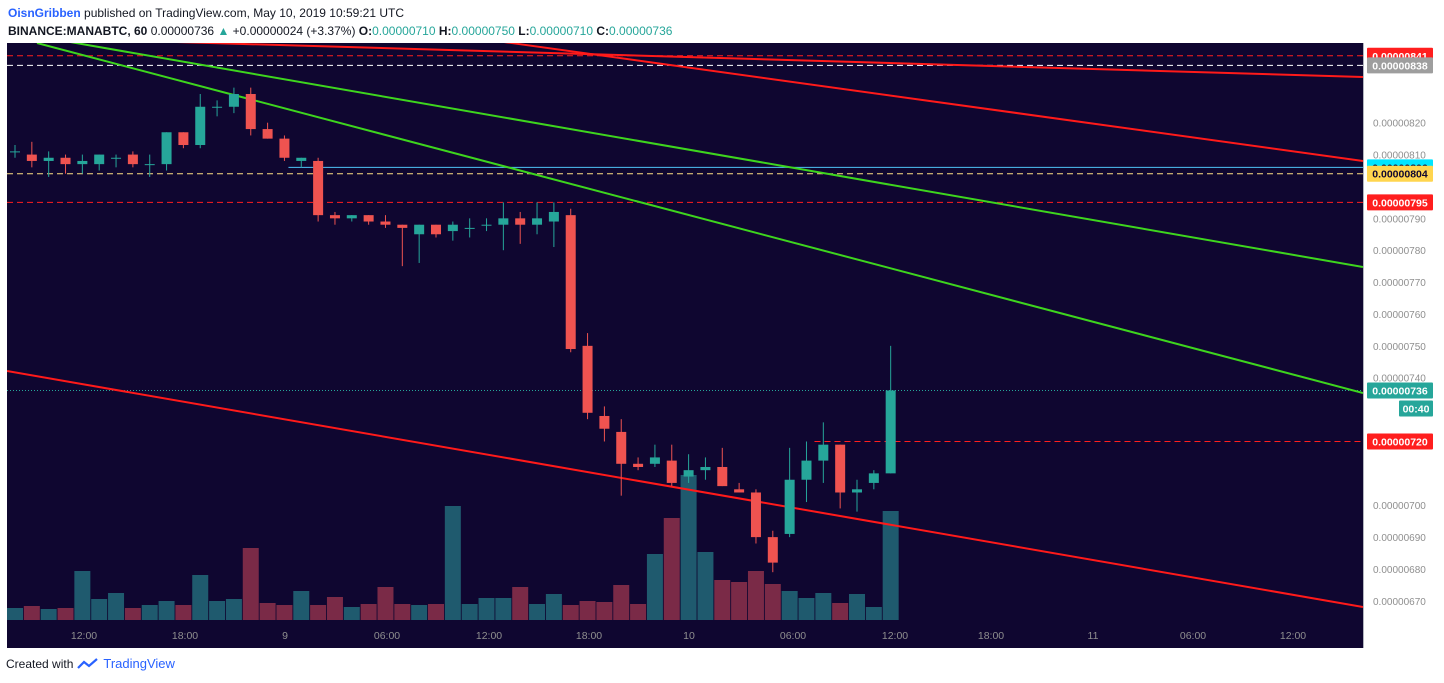  Describe the element at coordinates (685, 634) in the screenshot. I see `time-axis-background` at that location.